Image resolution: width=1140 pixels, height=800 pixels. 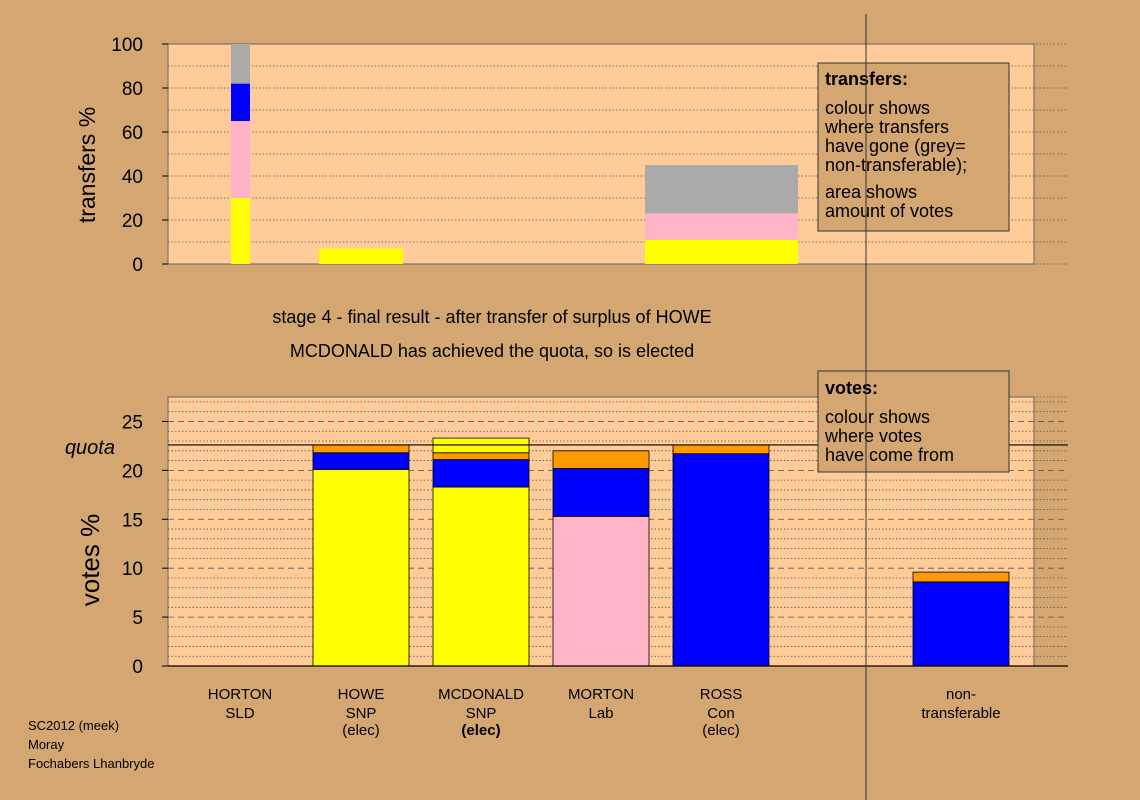 What do you see at coordinates (873, 436) in the screenshot?
I see `votes-legend-line: where votes` at bounding box center [873, 436].